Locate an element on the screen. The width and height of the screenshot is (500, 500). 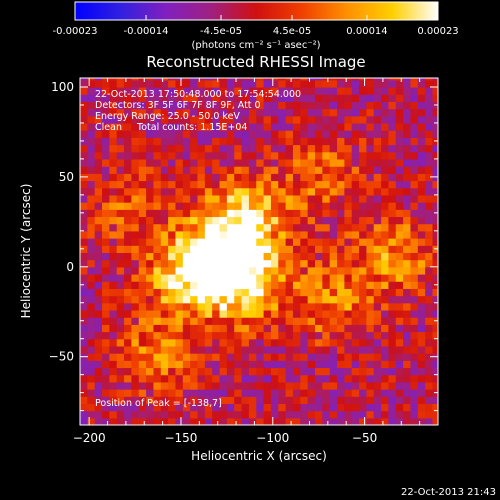
x-tick-label: −100 is located at coordinates (272, 438).